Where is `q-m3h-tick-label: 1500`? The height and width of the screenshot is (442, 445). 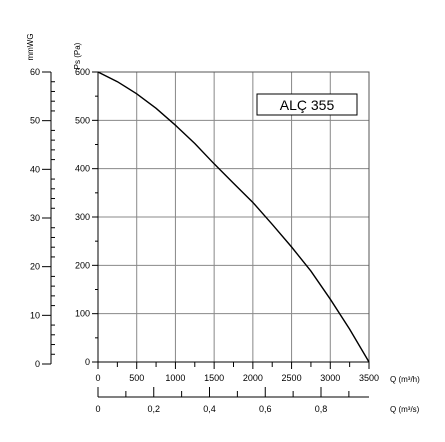
q-m3h-tick-label: 1500 is located at coordinates (214, 378).